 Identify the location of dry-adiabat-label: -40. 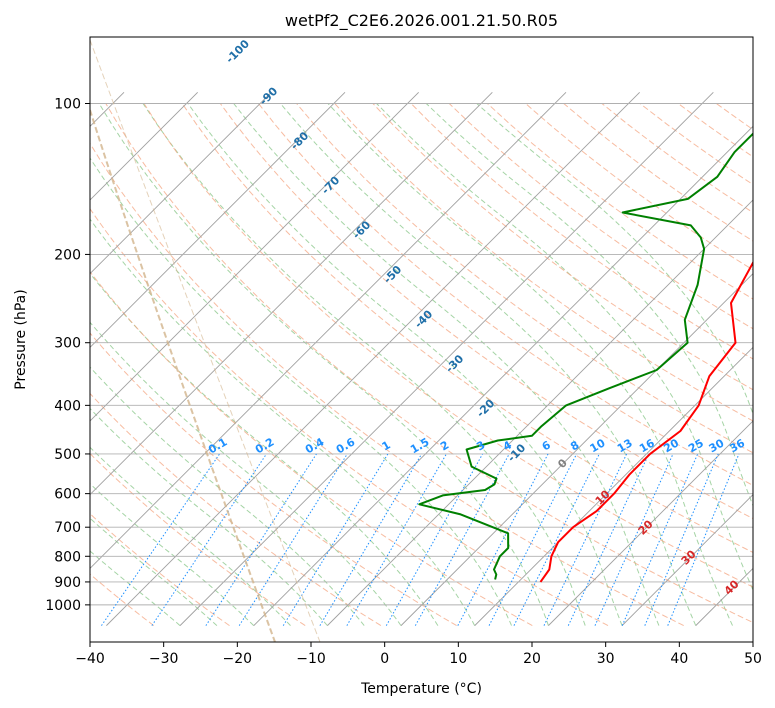
(423, 318).